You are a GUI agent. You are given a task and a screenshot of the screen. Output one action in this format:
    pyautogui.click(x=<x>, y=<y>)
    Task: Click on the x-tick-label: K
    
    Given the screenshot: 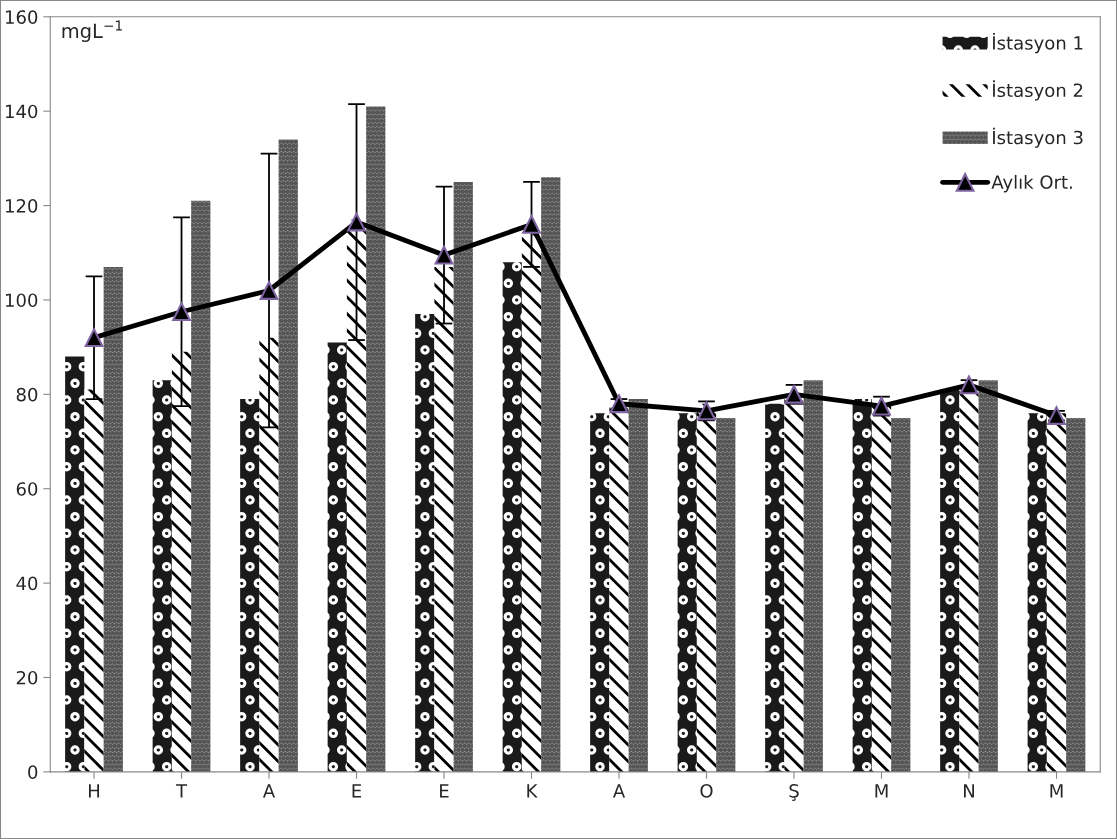 What is the action you would take?
    pyautogui.click(x=532, y=791)
    